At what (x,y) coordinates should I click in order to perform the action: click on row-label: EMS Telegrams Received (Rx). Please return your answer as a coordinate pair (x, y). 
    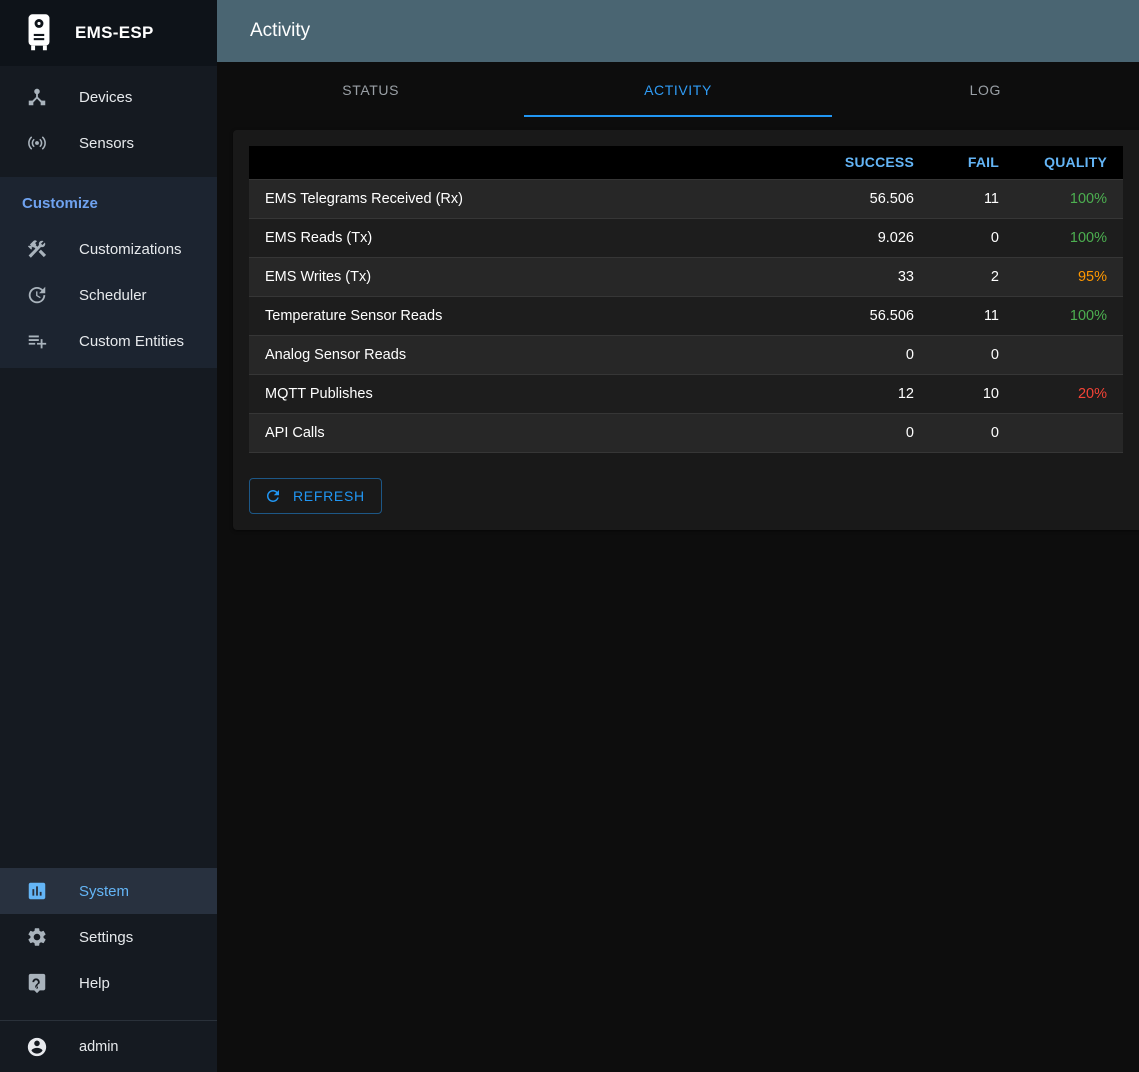
    Looking at the image, I should click on (529, 198).